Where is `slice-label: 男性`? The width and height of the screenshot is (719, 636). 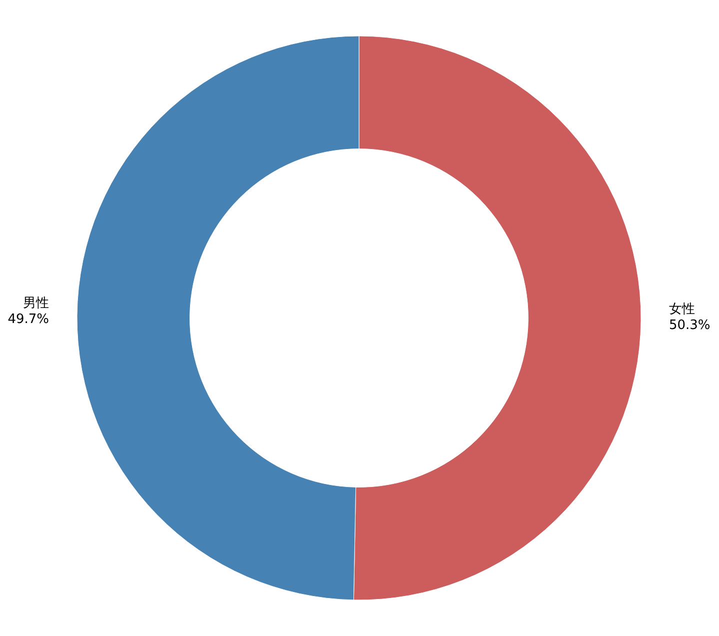 slice-label: 男性 is located at coordinates (36, 304).